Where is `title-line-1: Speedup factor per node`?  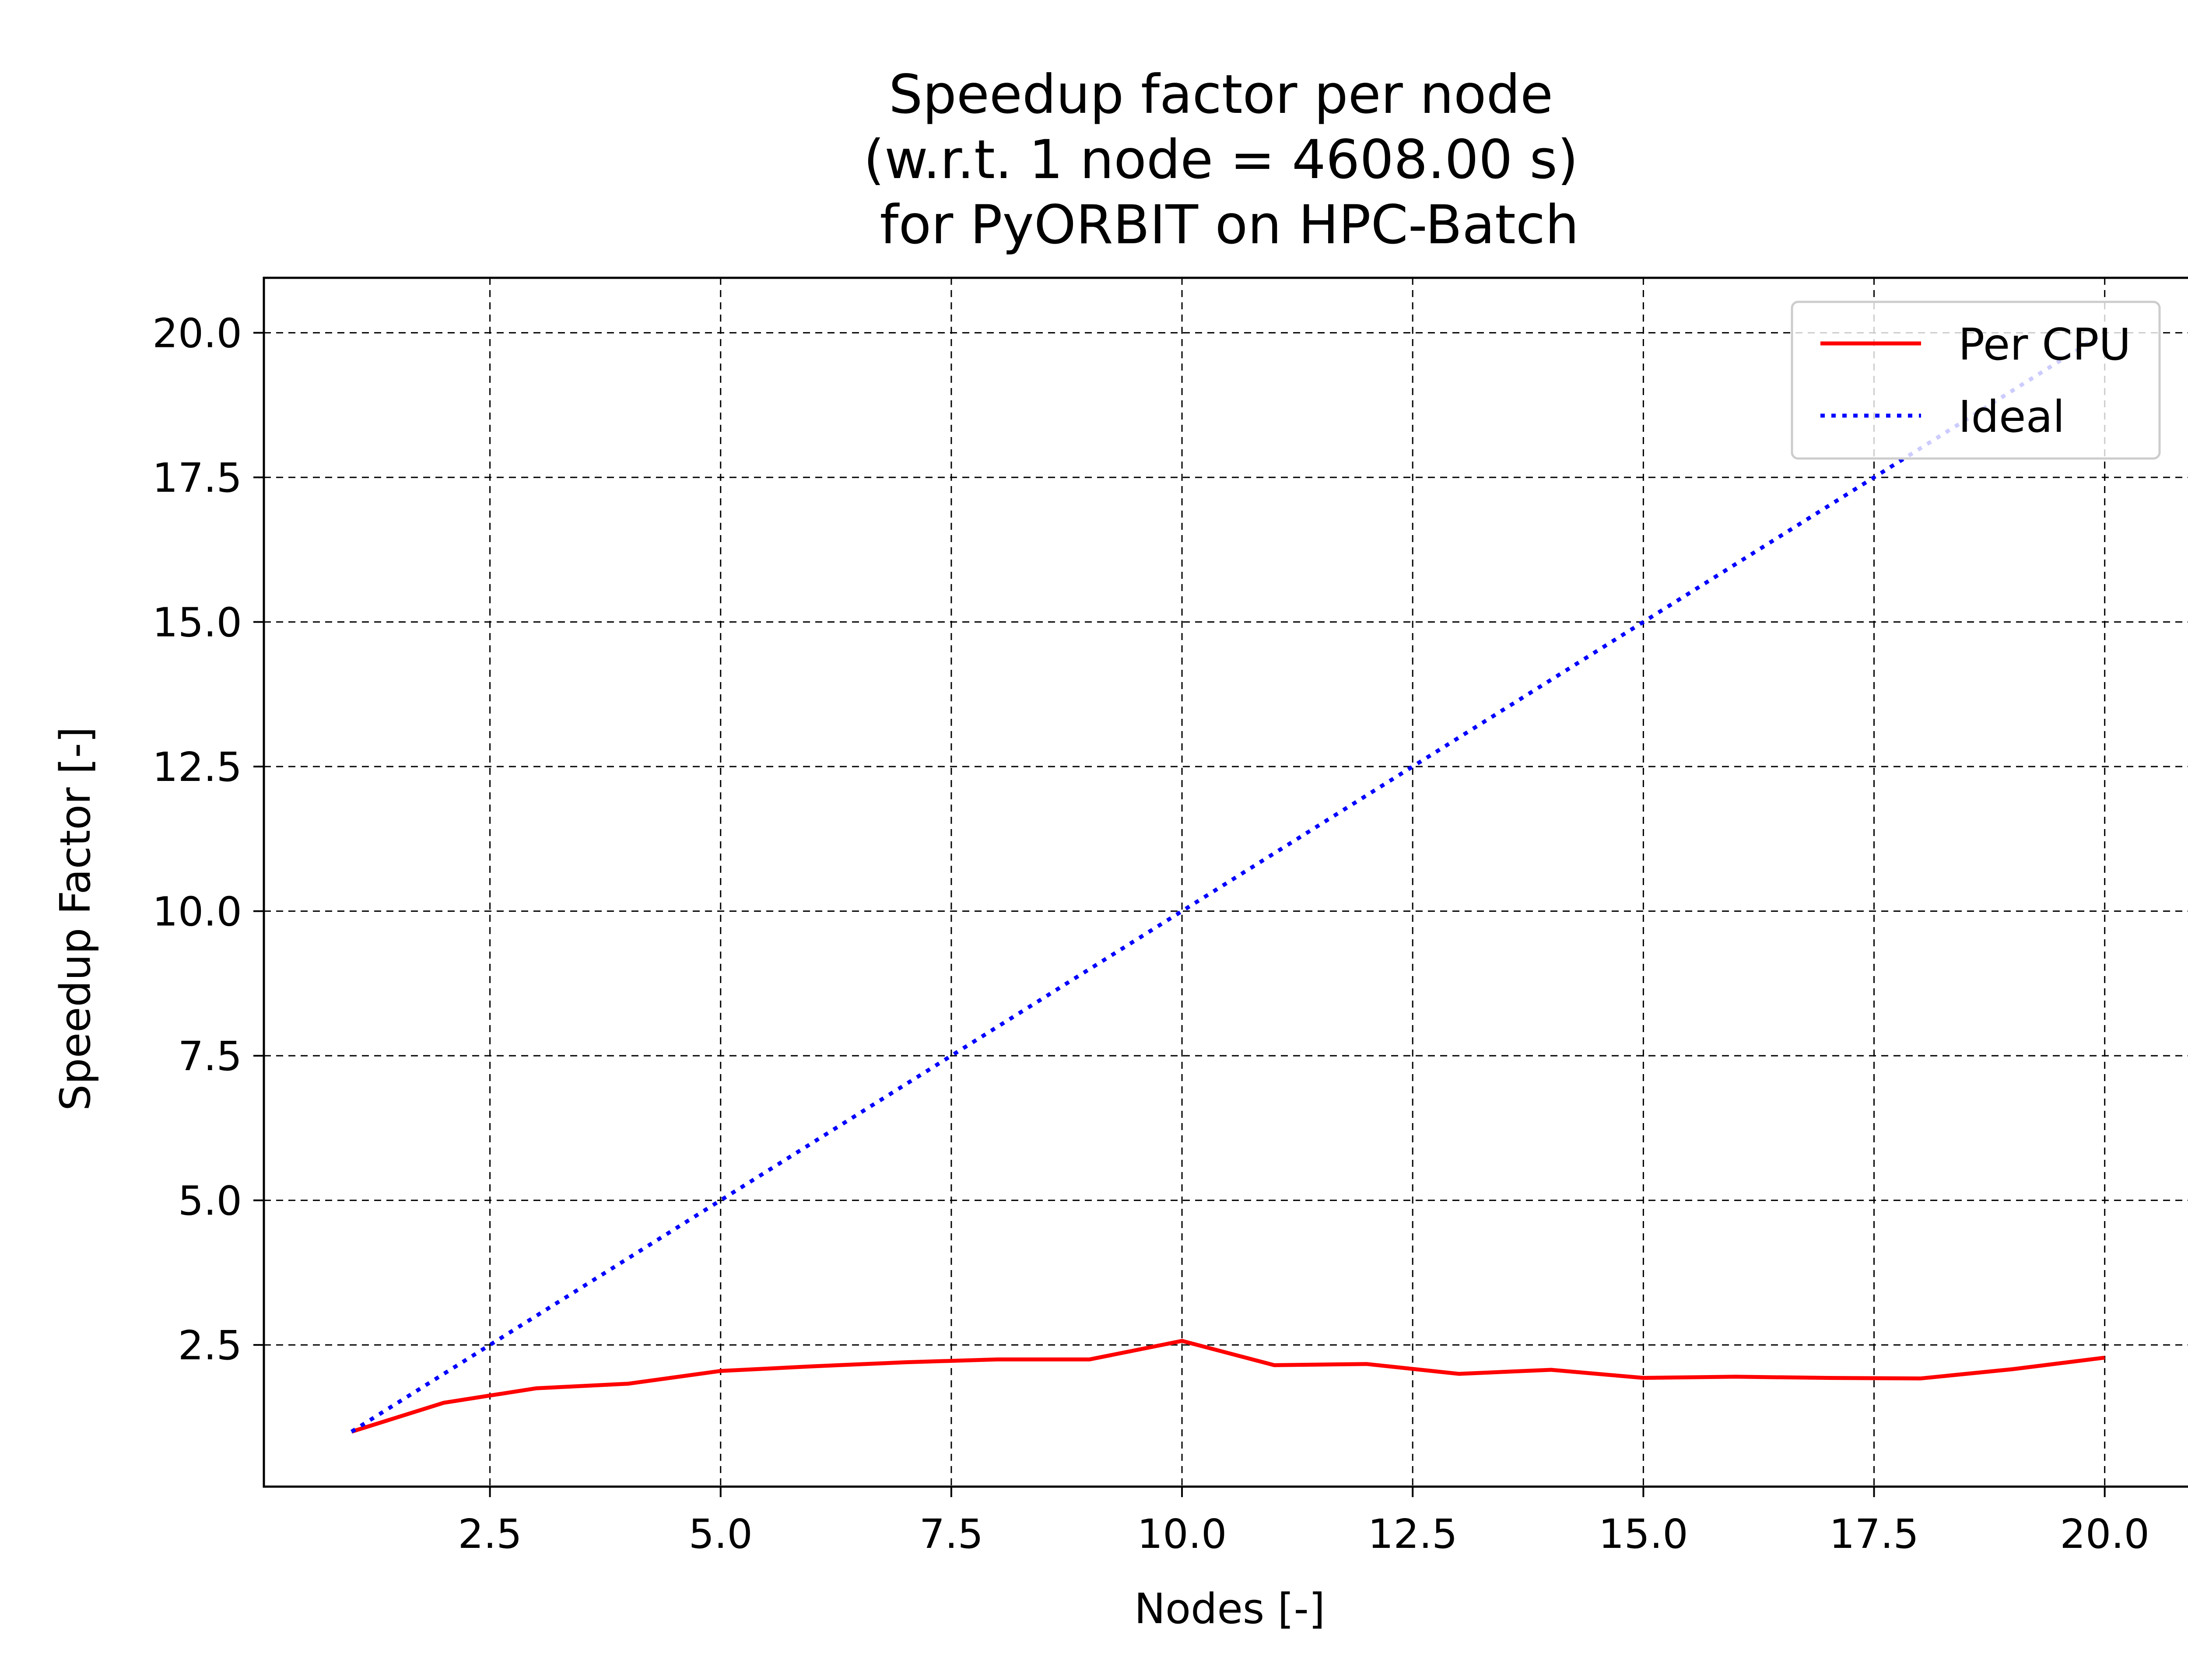 title-line-1: Speedup factor per node is located at coordinates (1221, 94).